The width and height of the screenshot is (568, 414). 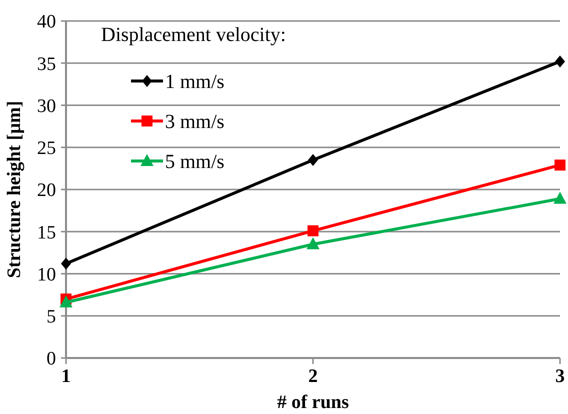 I want to click on x-tick-label: 2, so click(x=313, y=376).